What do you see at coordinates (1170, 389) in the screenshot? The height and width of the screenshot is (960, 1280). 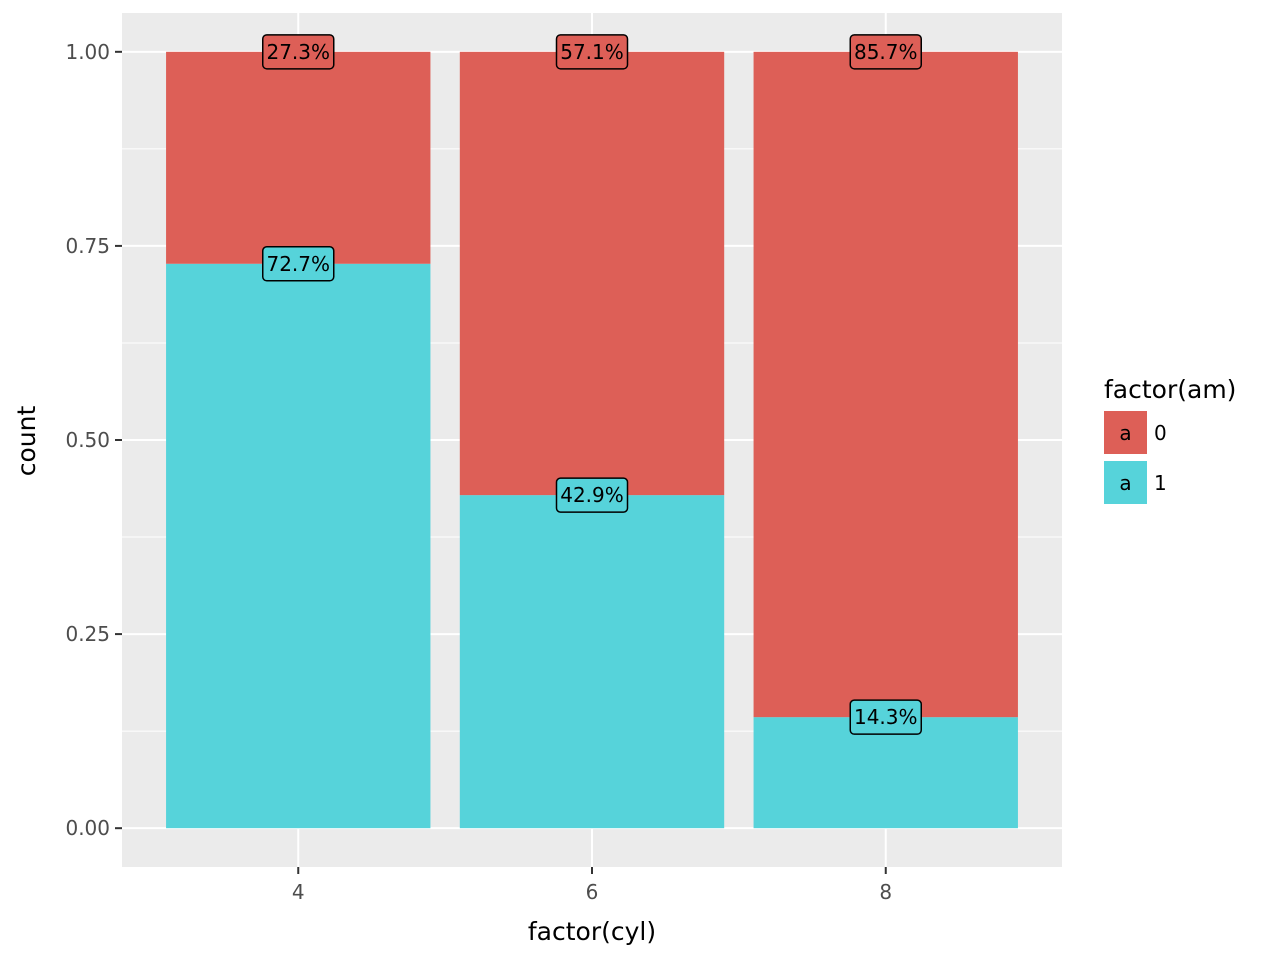 I see `legend-title: factor(am)` at bounding box center [1170, 389].